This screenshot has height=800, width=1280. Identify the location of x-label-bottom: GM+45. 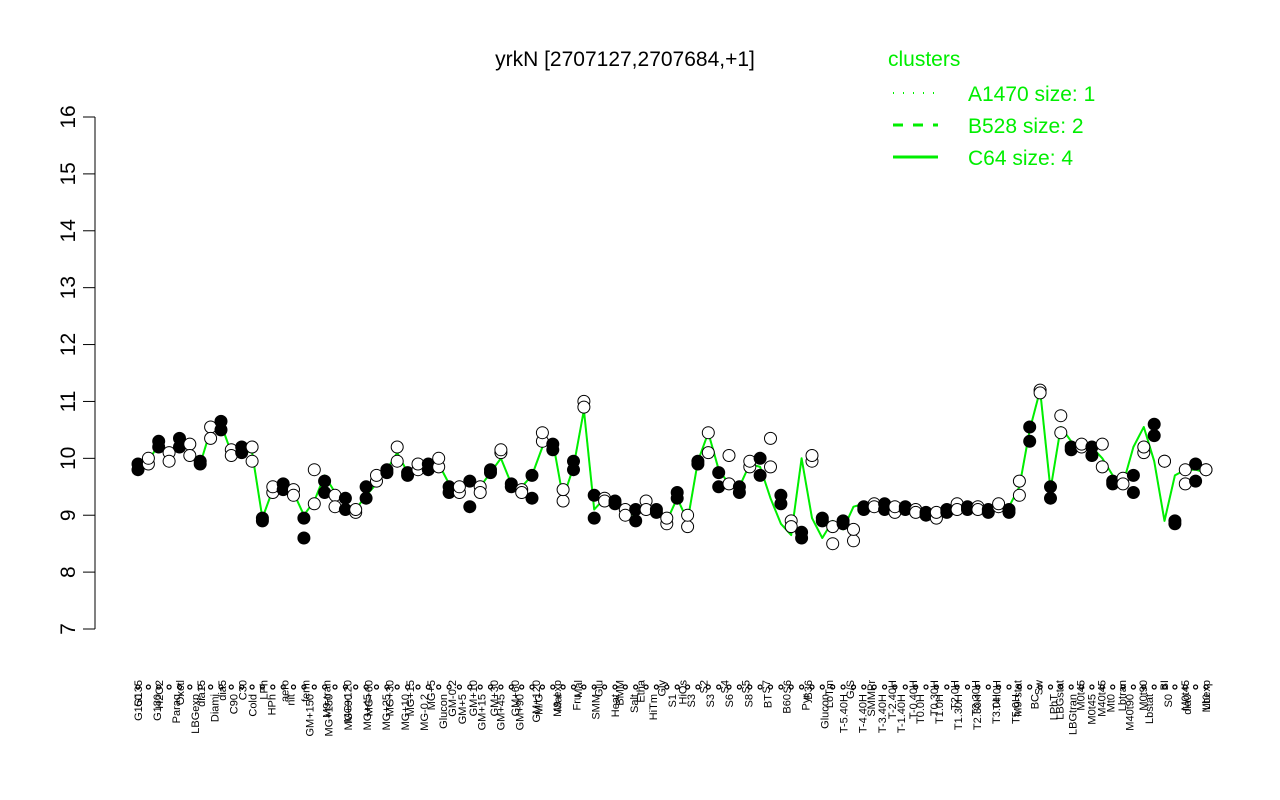
(501, 712).